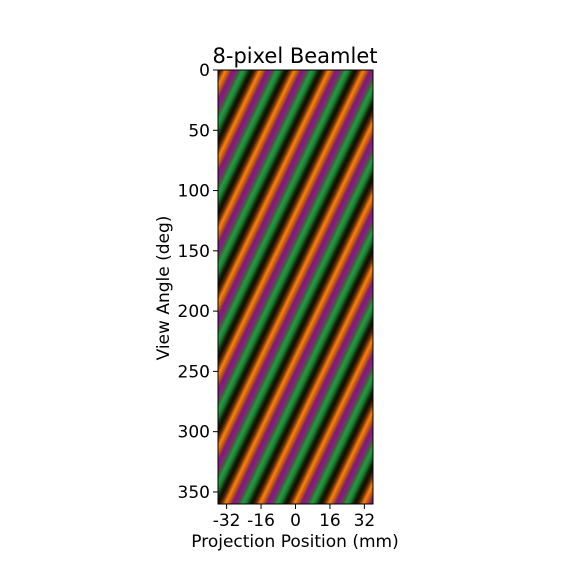  Describe the element at coordinates (198, 282) in the screenshot. I see `y-axis: 0 50 100 150 200 250 300 350` at that location.